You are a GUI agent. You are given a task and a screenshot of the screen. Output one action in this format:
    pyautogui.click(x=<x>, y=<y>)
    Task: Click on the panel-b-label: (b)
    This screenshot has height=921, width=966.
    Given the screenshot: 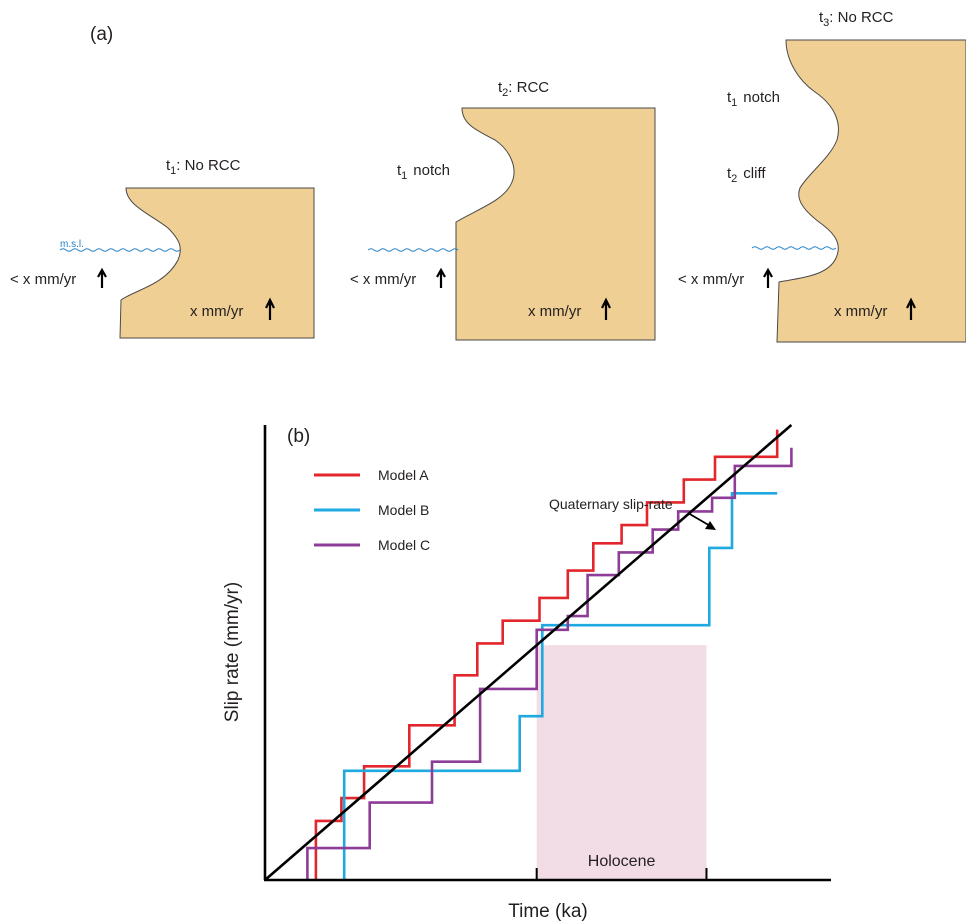 What is the action you would take?
    pyautogui.click(x=298, y=436)
    